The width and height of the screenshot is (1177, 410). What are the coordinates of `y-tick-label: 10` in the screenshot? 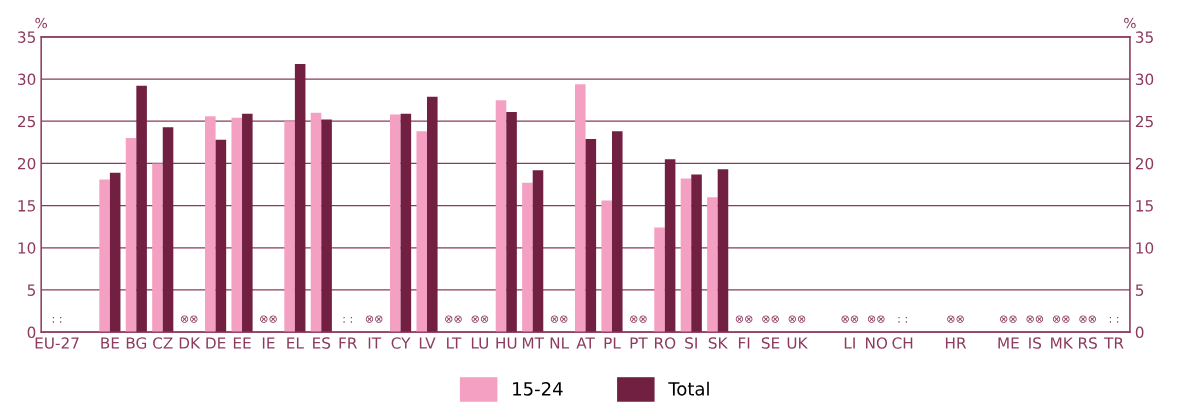 It's located at (27, 248).